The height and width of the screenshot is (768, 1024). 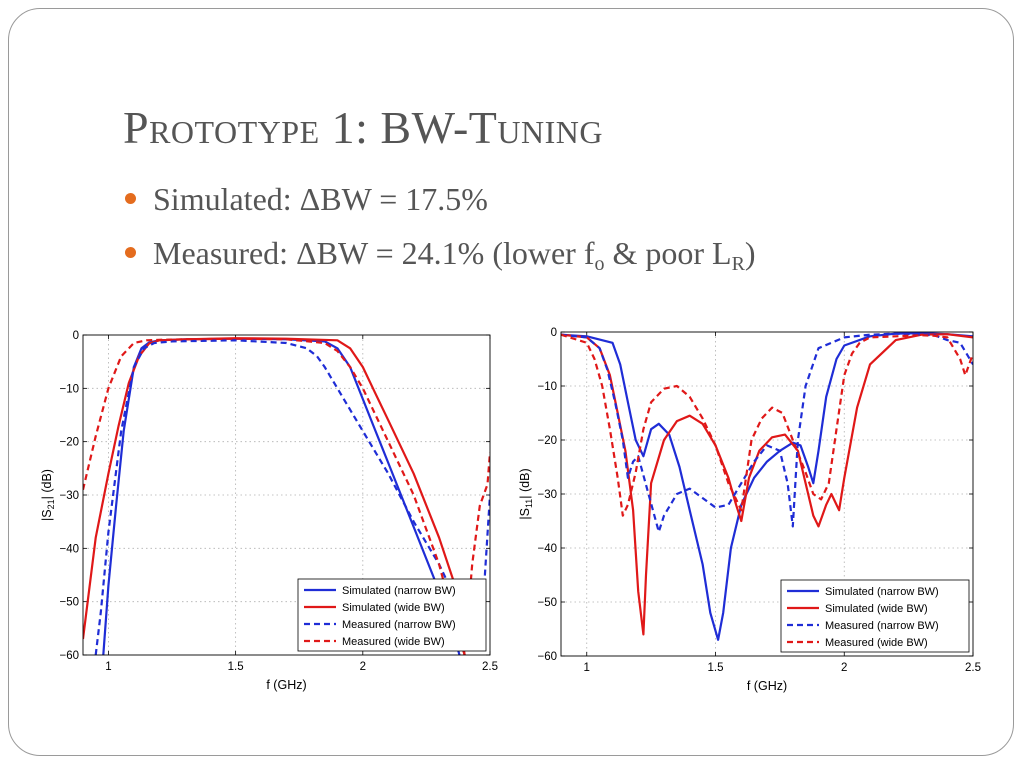 What do you see at coordinates (481, 253) in the screenshot?
I see `bullet-text-value: = 24.1% (lower f` at bounding box center [481, 253].